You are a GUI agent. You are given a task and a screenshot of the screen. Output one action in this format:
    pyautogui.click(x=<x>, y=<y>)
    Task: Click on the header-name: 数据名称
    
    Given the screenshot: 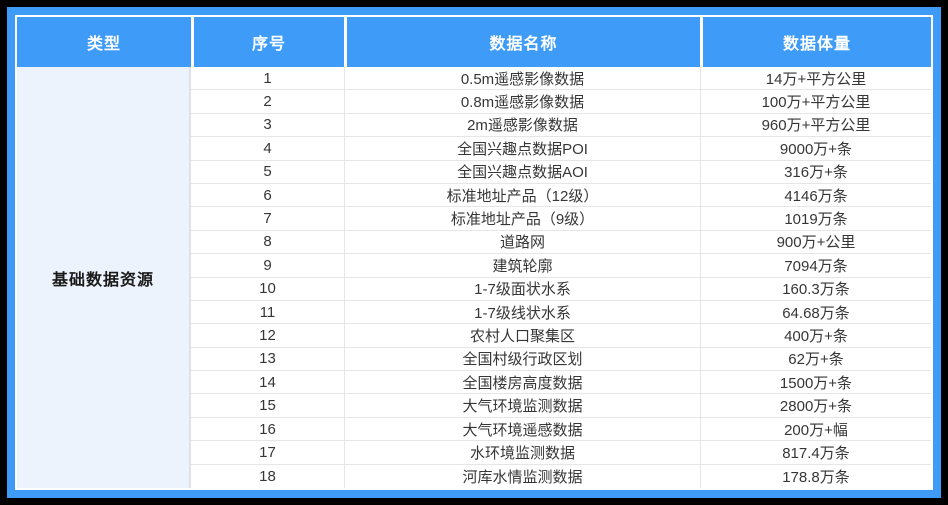 What is the action you would take?
    pyautogui.click(x=522, y=42)
    